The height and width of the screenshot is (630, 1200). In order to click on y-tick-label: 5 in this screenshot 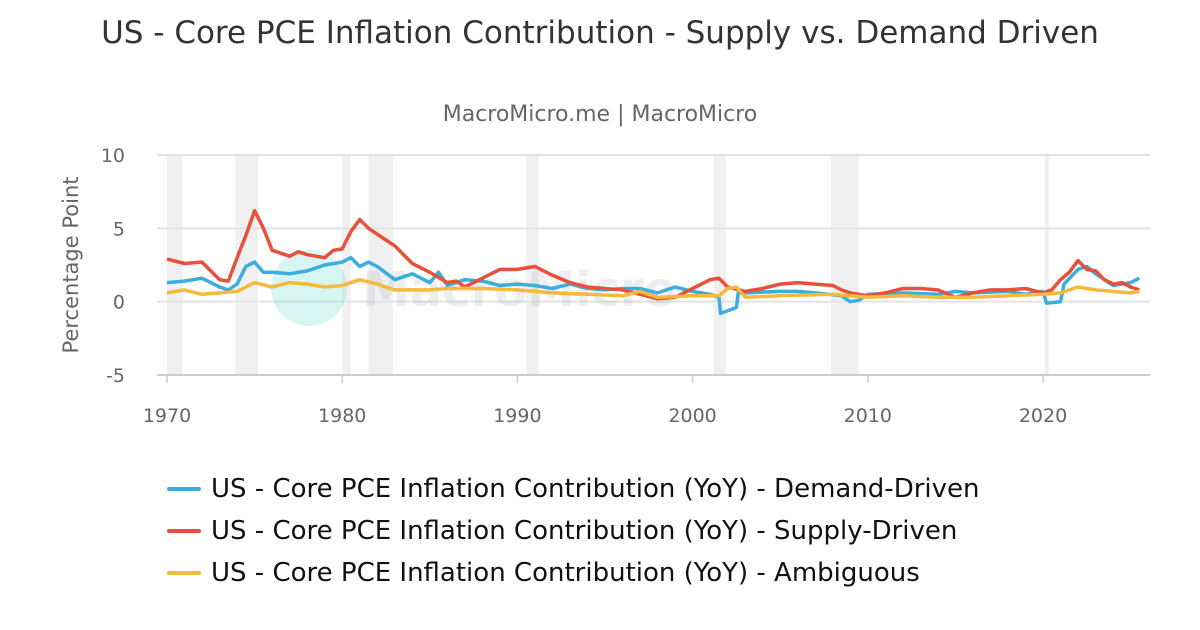, I will do `click(119, 229)`.